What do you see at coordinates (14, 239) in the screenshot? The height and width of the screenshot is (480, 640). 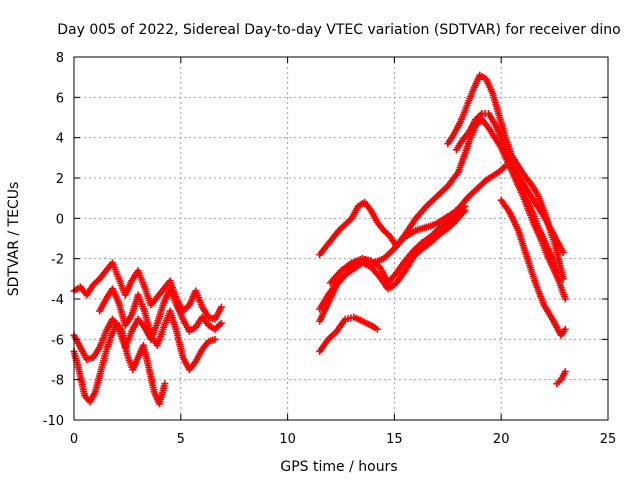 I see `y-axis-label: SDTVAR / TECUs` at bounding box center [14, 239].